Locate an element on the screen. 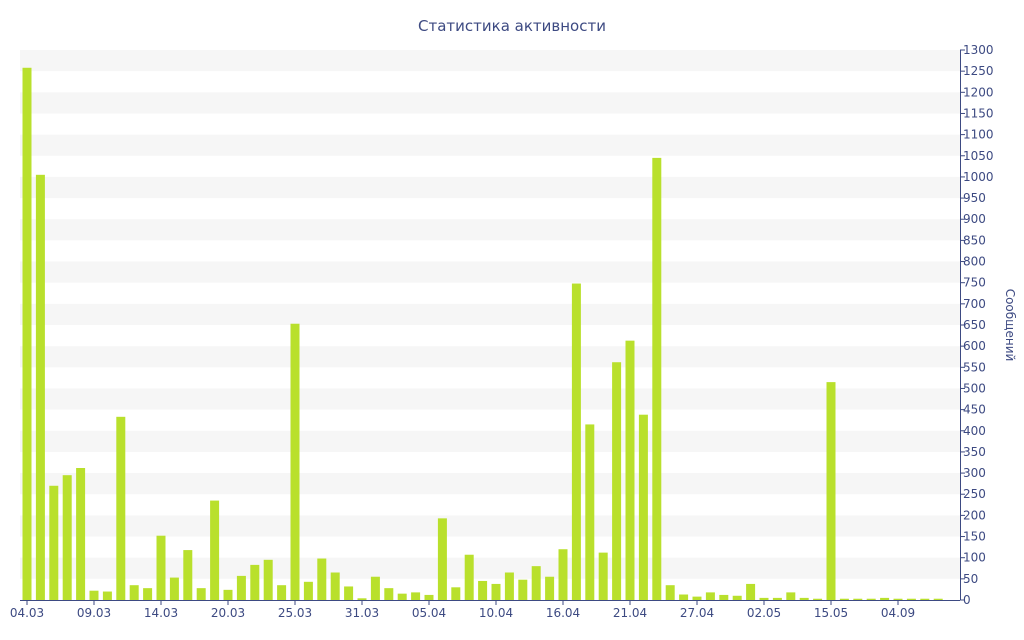 Image resolution: width=1024 pixels, height=640 pixels. y-tick-label: 50 is located at coordinates (970, 579).